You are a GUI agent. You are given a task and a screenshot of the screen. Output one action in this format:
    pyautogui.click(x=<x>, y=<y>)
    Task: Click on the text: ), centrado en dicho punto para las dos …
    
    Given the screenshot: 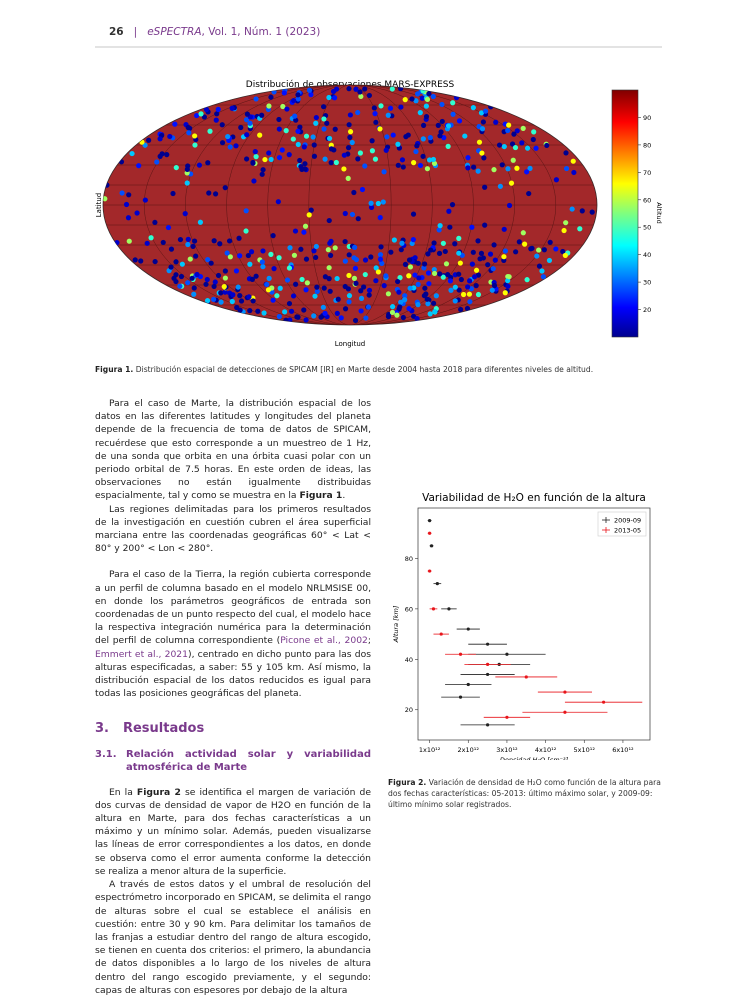 What is the action you would take?
    pyautogui.click(x=233, y=674)
    